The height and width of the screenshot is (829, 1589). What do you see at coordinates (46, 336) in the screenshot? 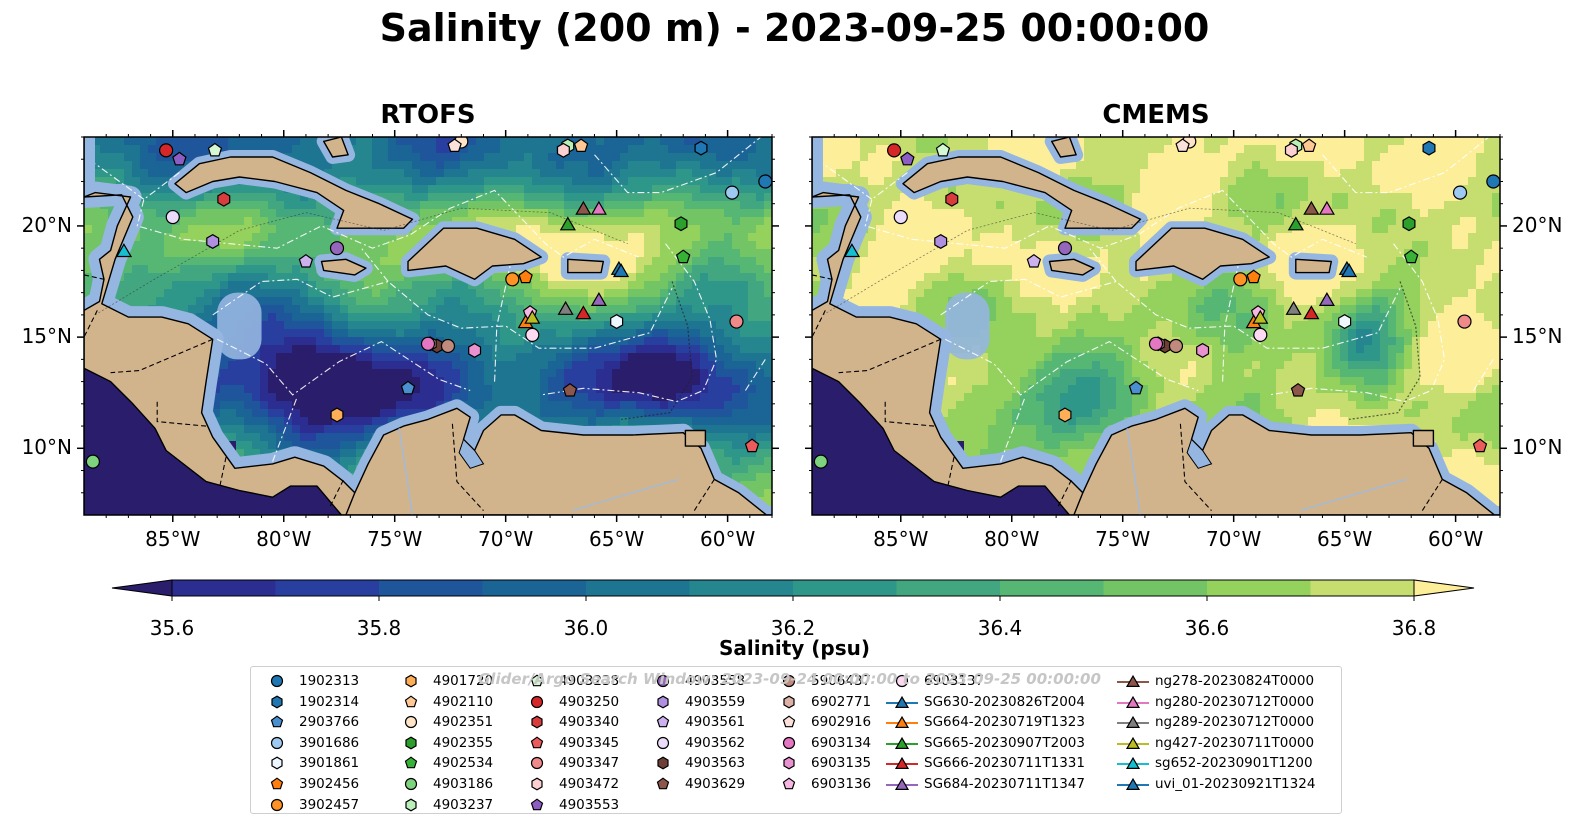
I see `lat-tick-label-left: 15°N` at bounding box center [46, 336].